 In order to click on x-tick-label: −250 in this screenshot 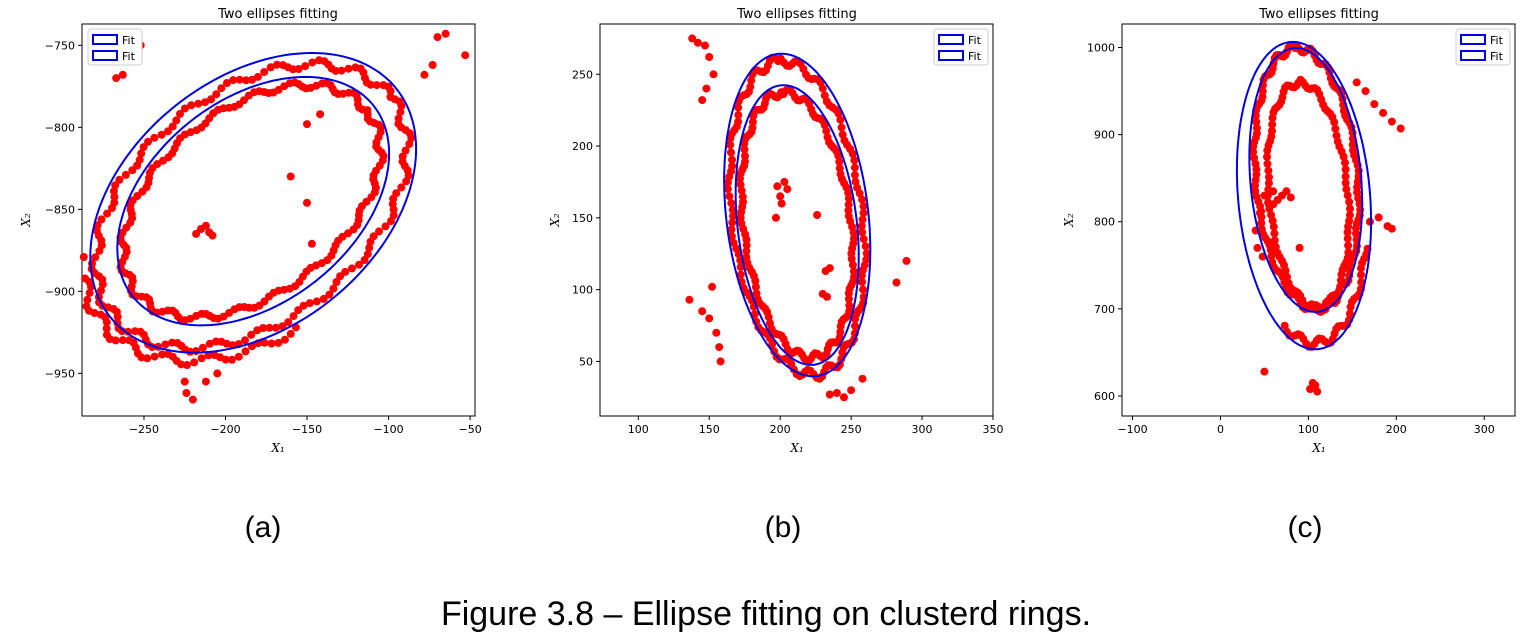, I will do `click(144, 429)`.